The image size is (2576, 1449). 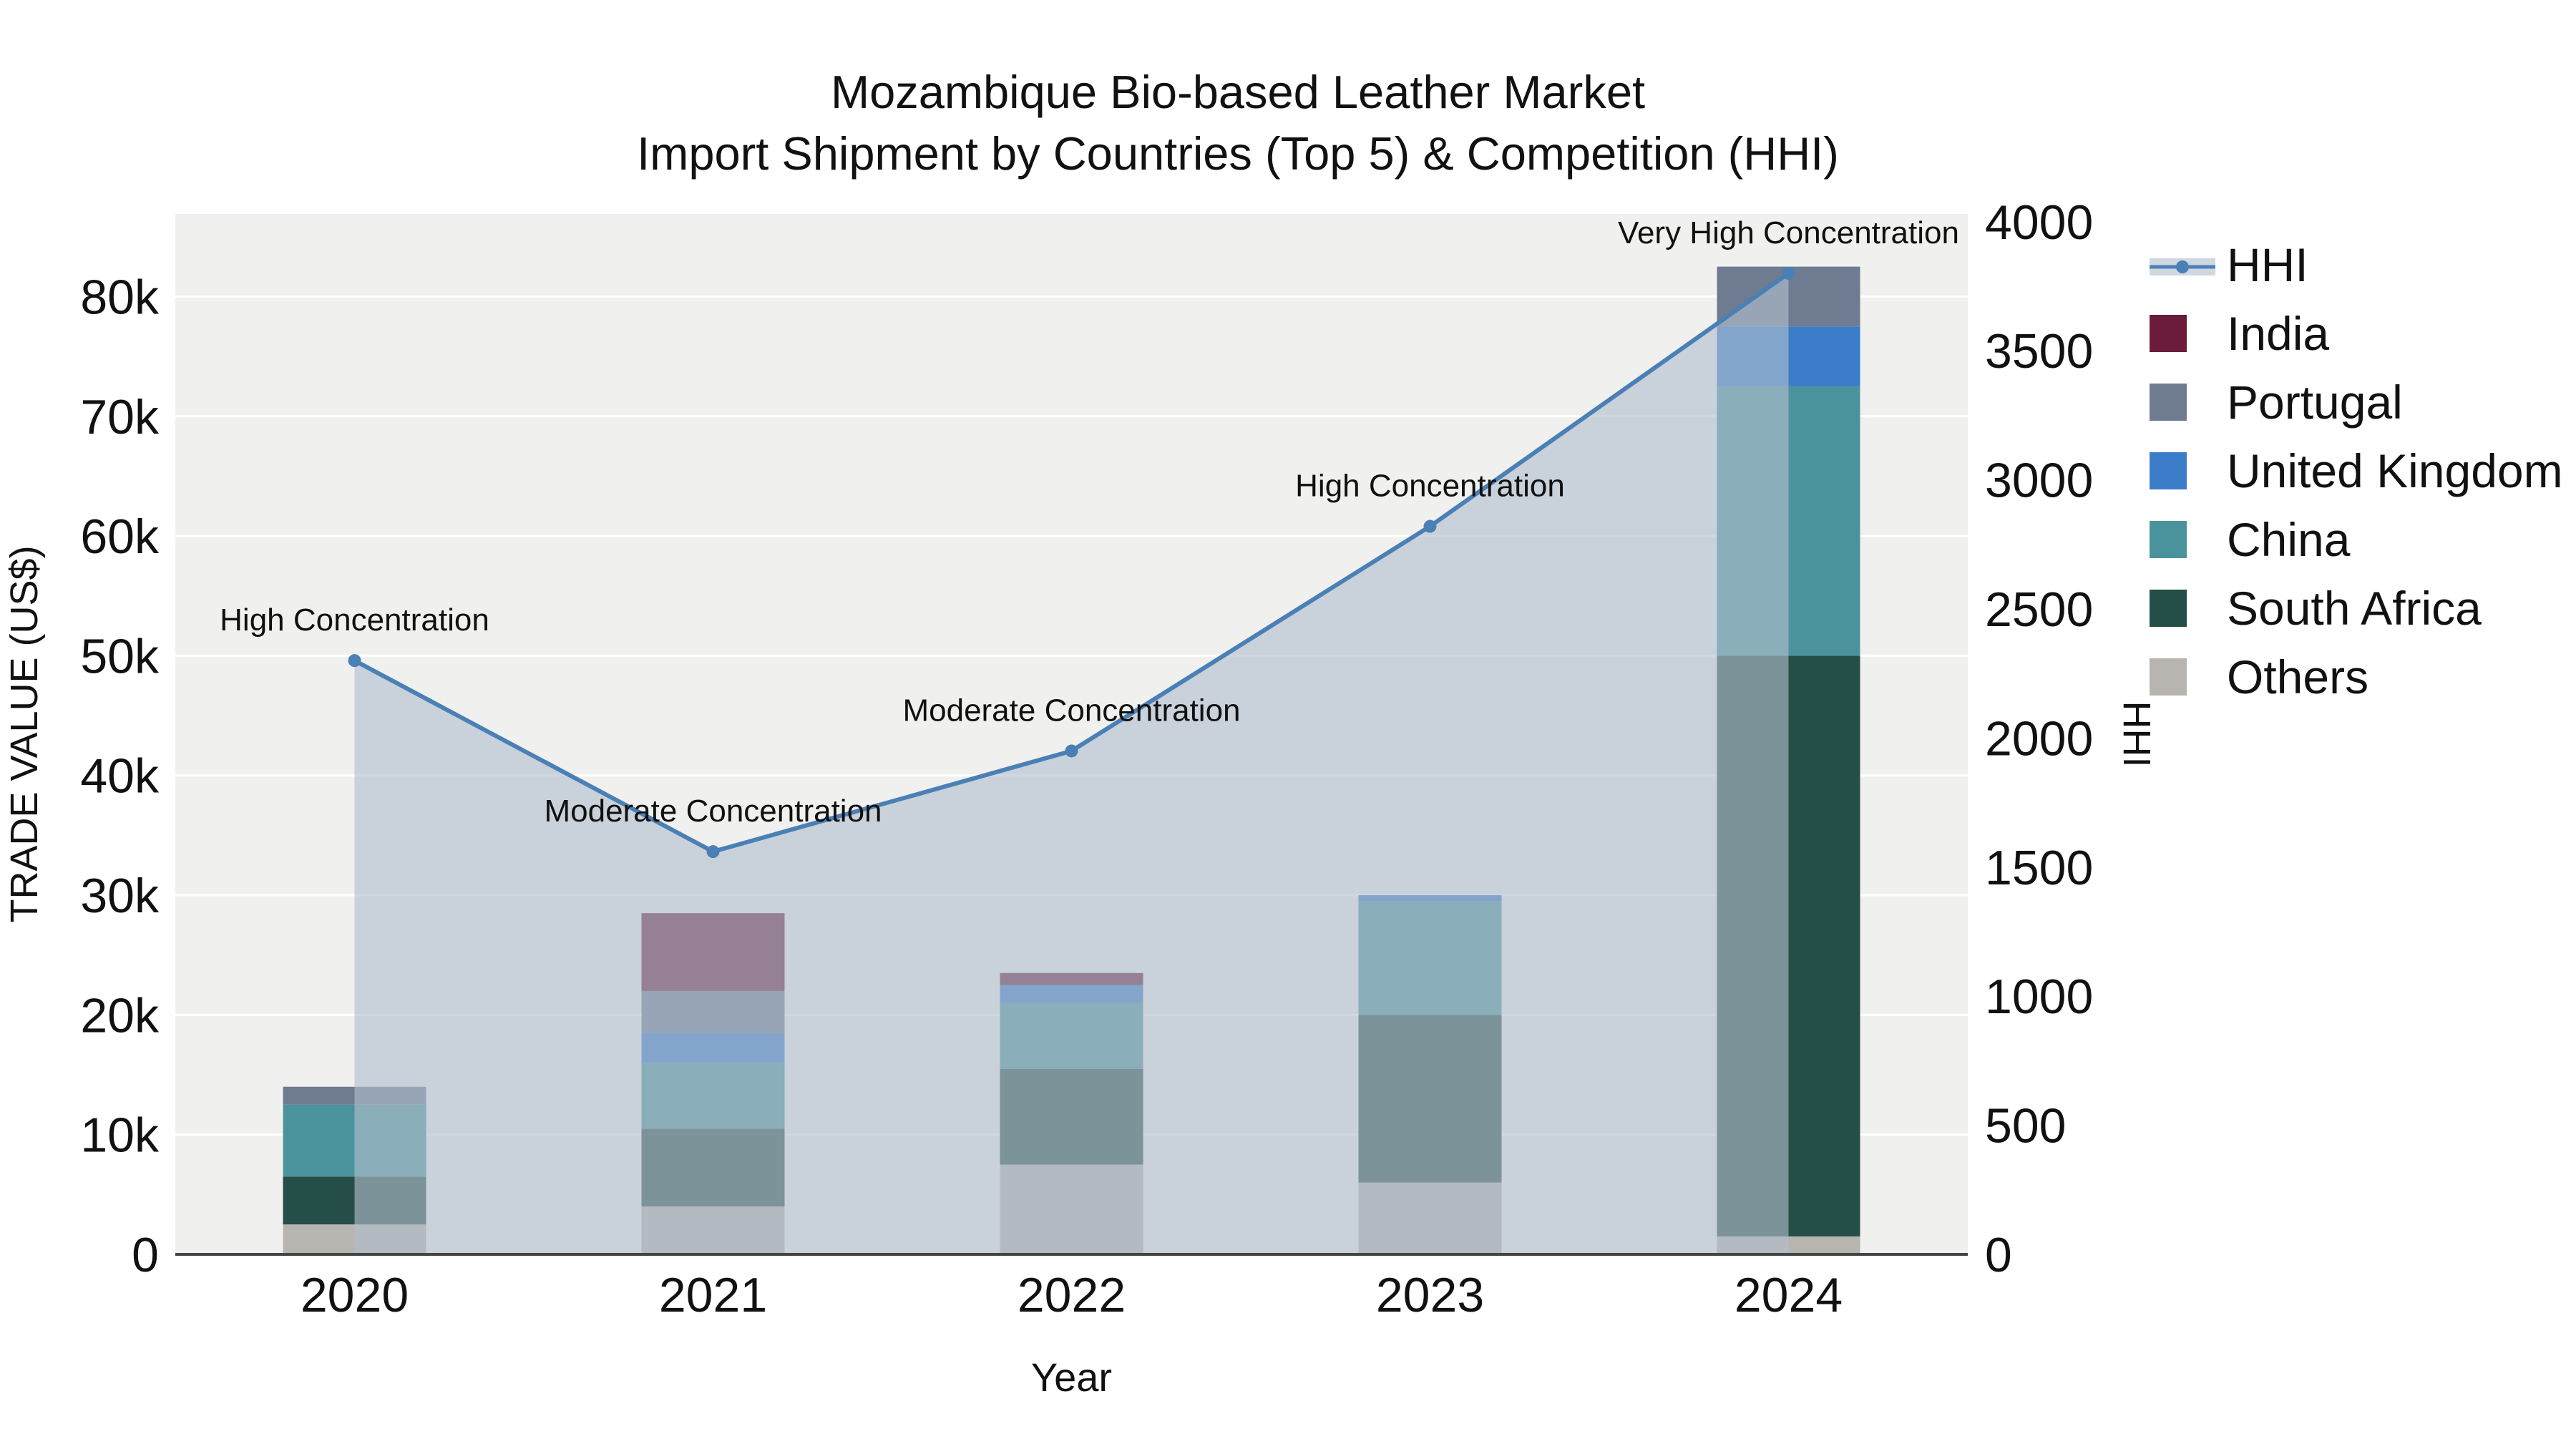 What do you see at coordinates (2168, 539) in the screenshot?
I see `legend-color-china` at bounding box center [2168, 539].